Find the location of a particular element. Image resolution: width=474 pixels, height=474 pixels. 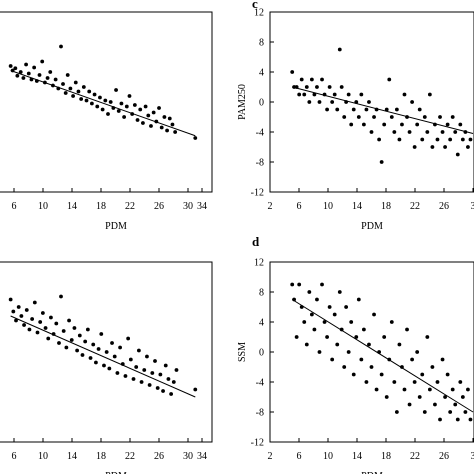

x-tick-label: 14 is located at coordinates (357, 456).